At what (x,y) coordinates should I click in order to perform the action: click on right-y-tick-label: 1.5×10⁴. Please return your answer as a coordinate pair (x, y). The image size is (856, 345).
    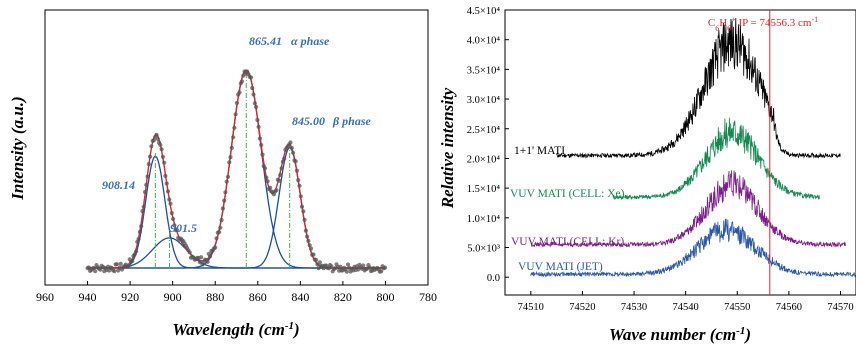
    Looking at the image, I should click on (484, 189).